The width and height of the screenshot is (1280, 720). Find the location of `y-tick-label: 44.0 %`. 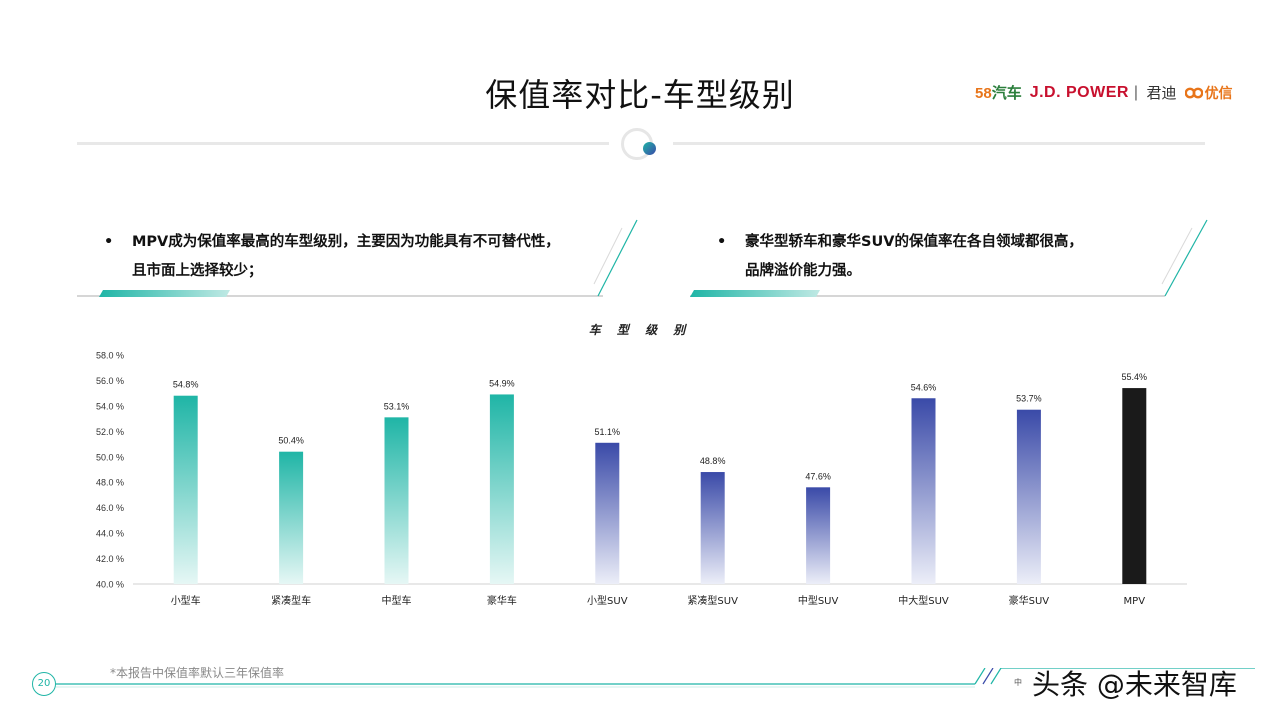

y-tick-label: 44.0 % is located at coordinates (110, 534).